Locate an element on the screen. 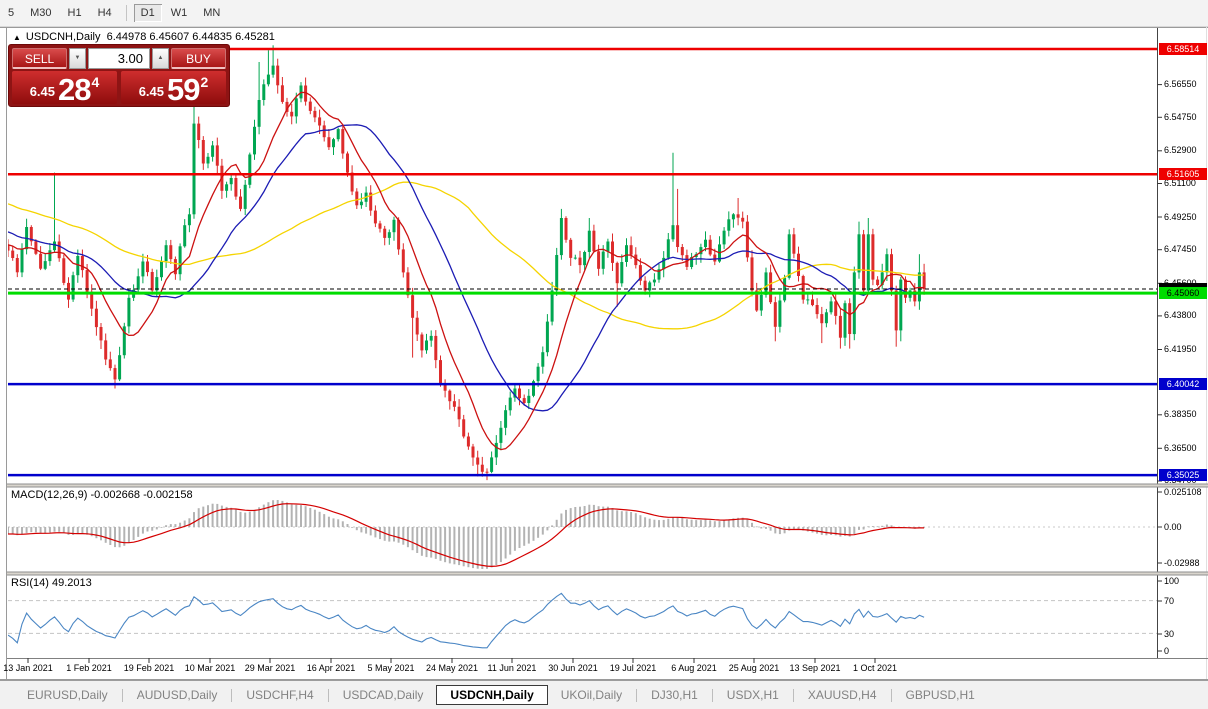 This screenshot has width=1208, height=709. sell-price-box: 6.45 28 4 is located at coordinates (64, 89).